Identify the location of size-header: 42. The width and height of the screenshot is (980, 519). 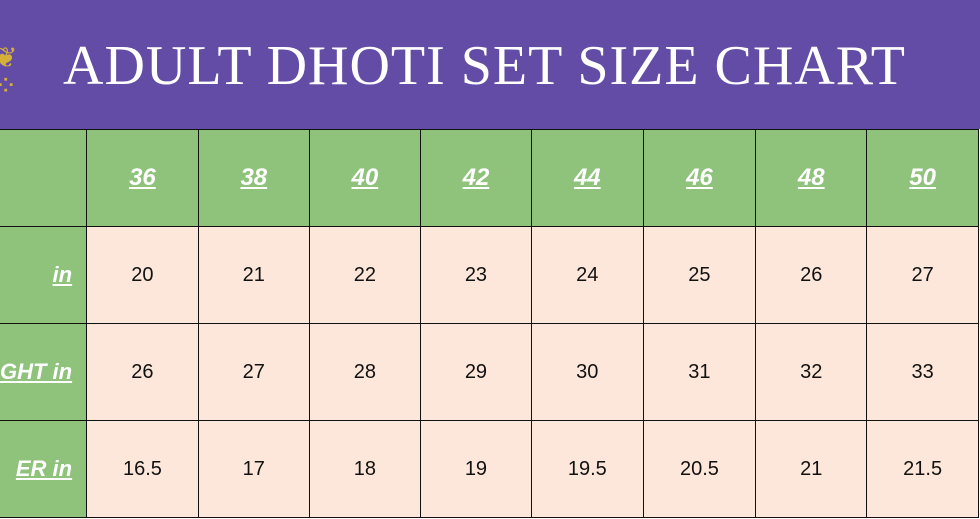
(475, 178).